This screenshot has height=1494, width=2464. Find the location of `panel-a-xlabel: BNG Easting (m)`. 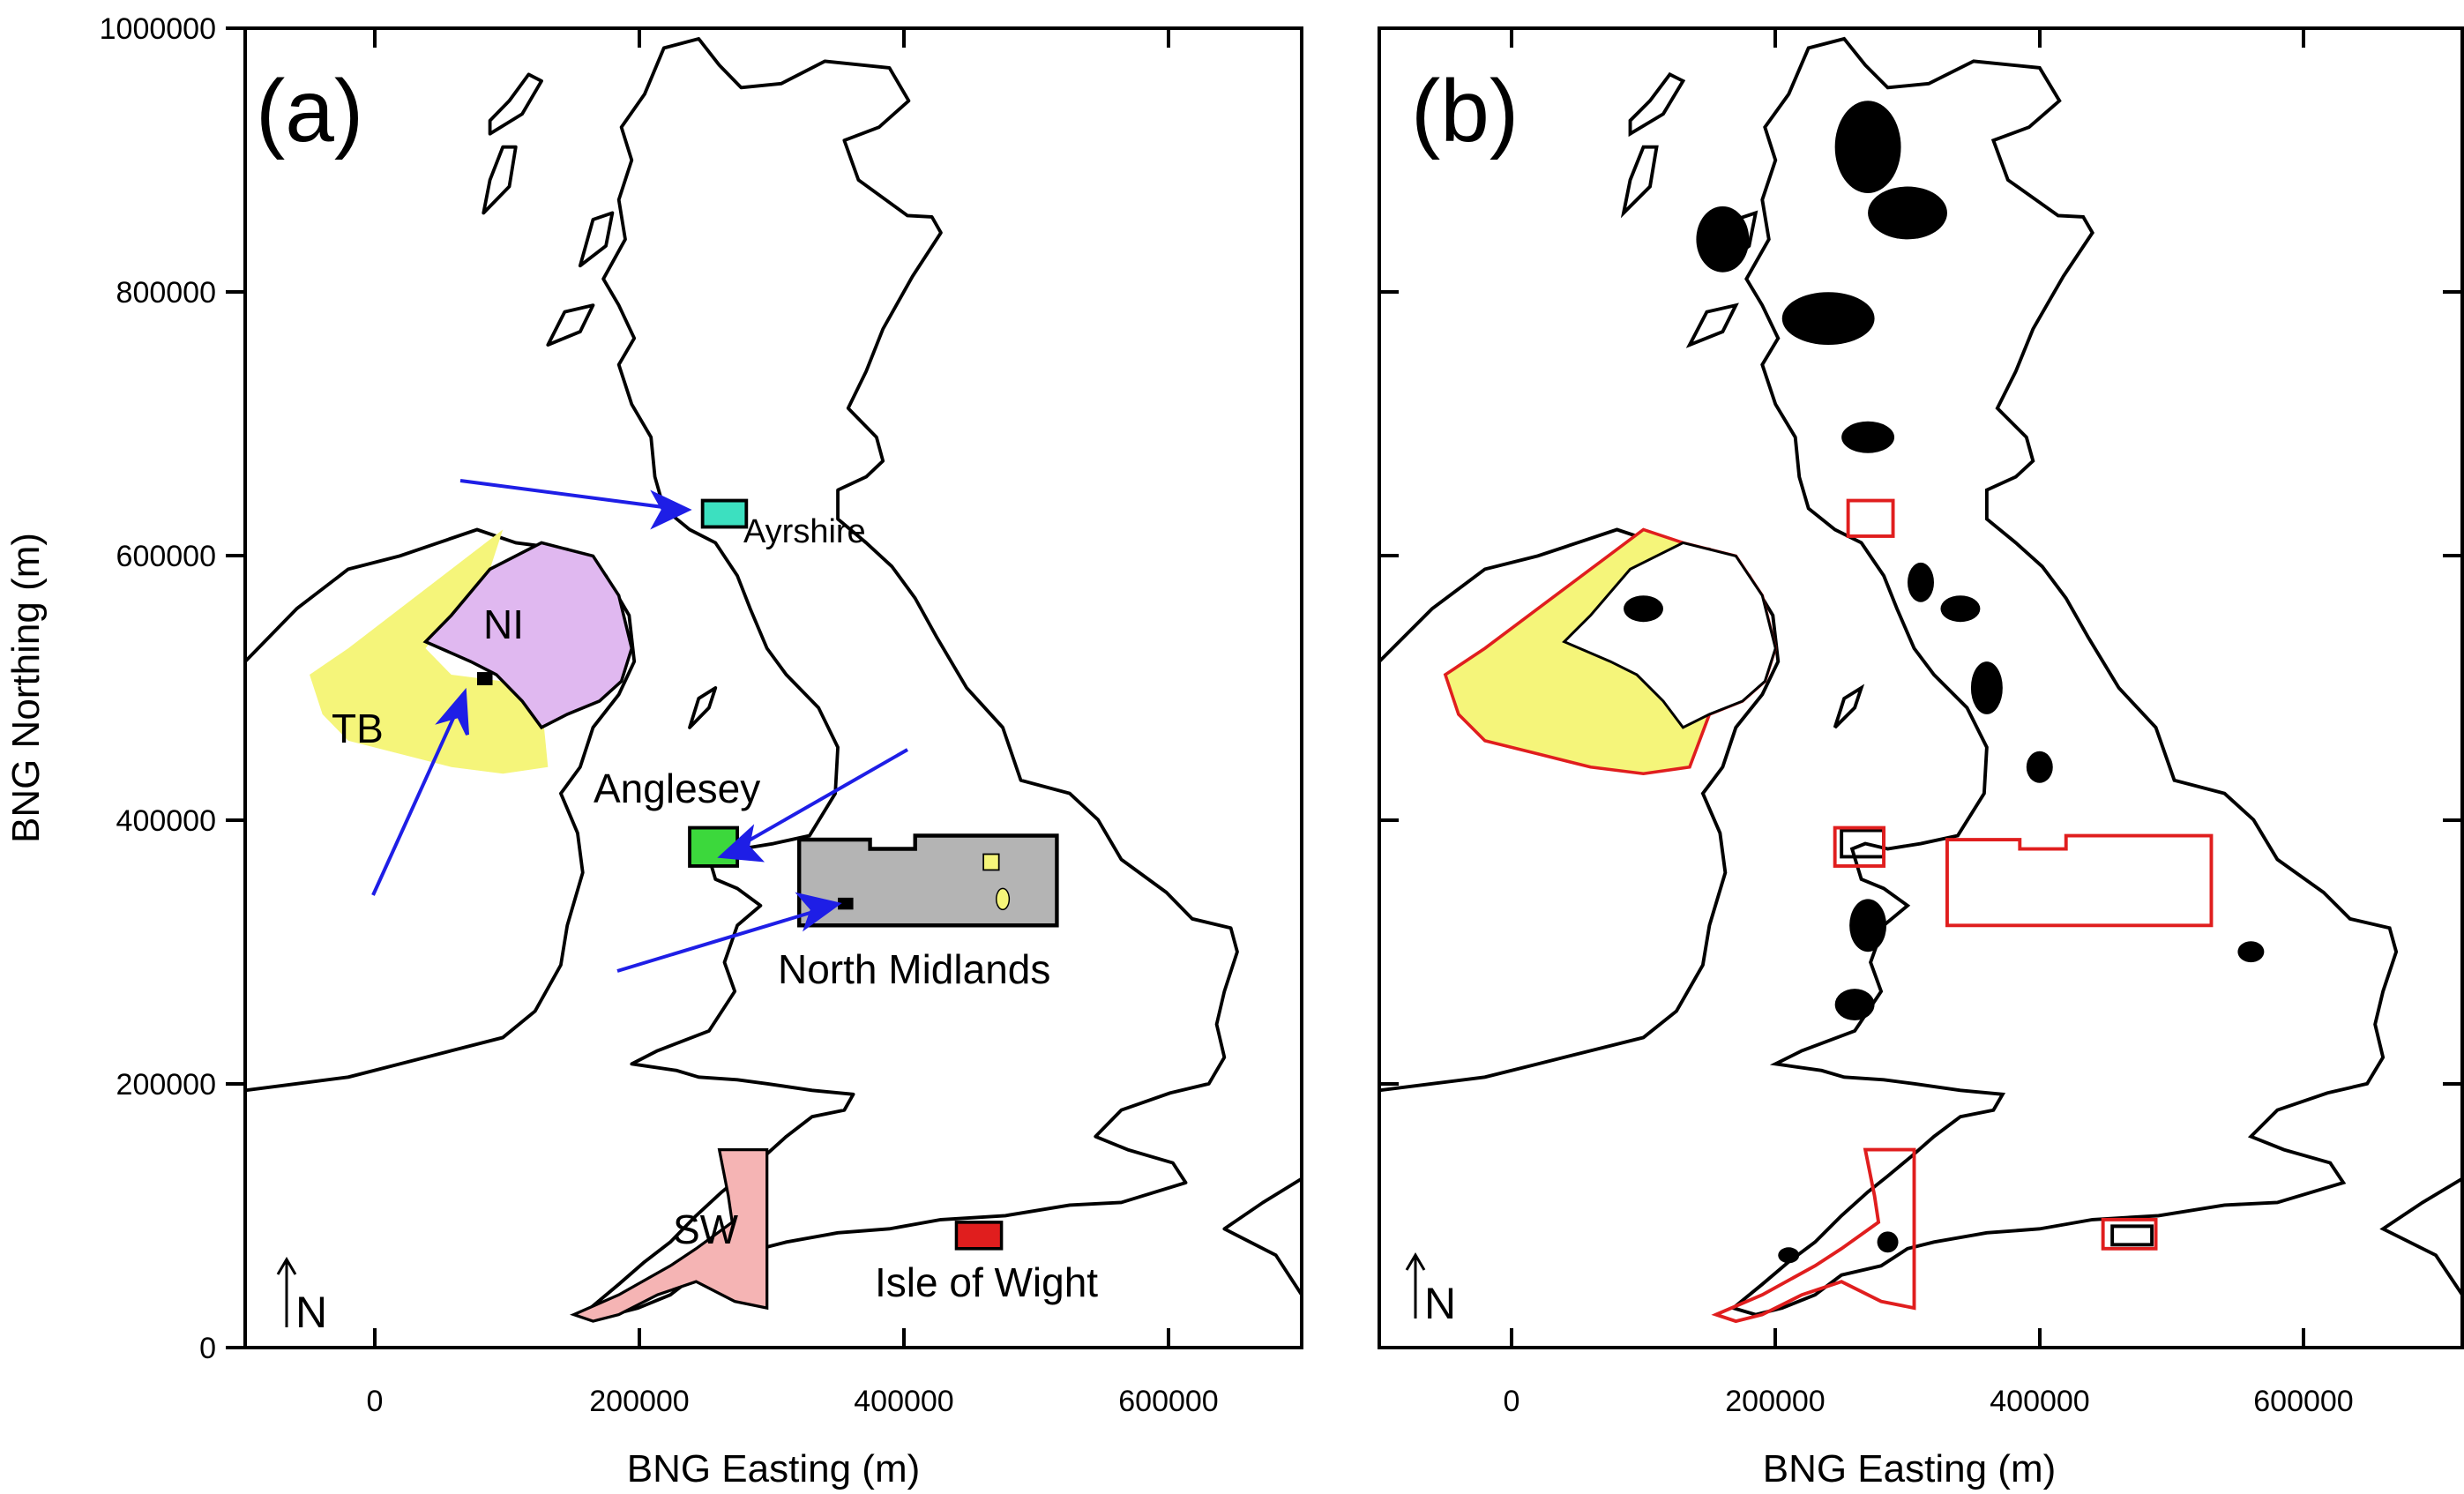

panel-a-xlabel: BNG Easting (m) is located at coordinates (774, 1469).